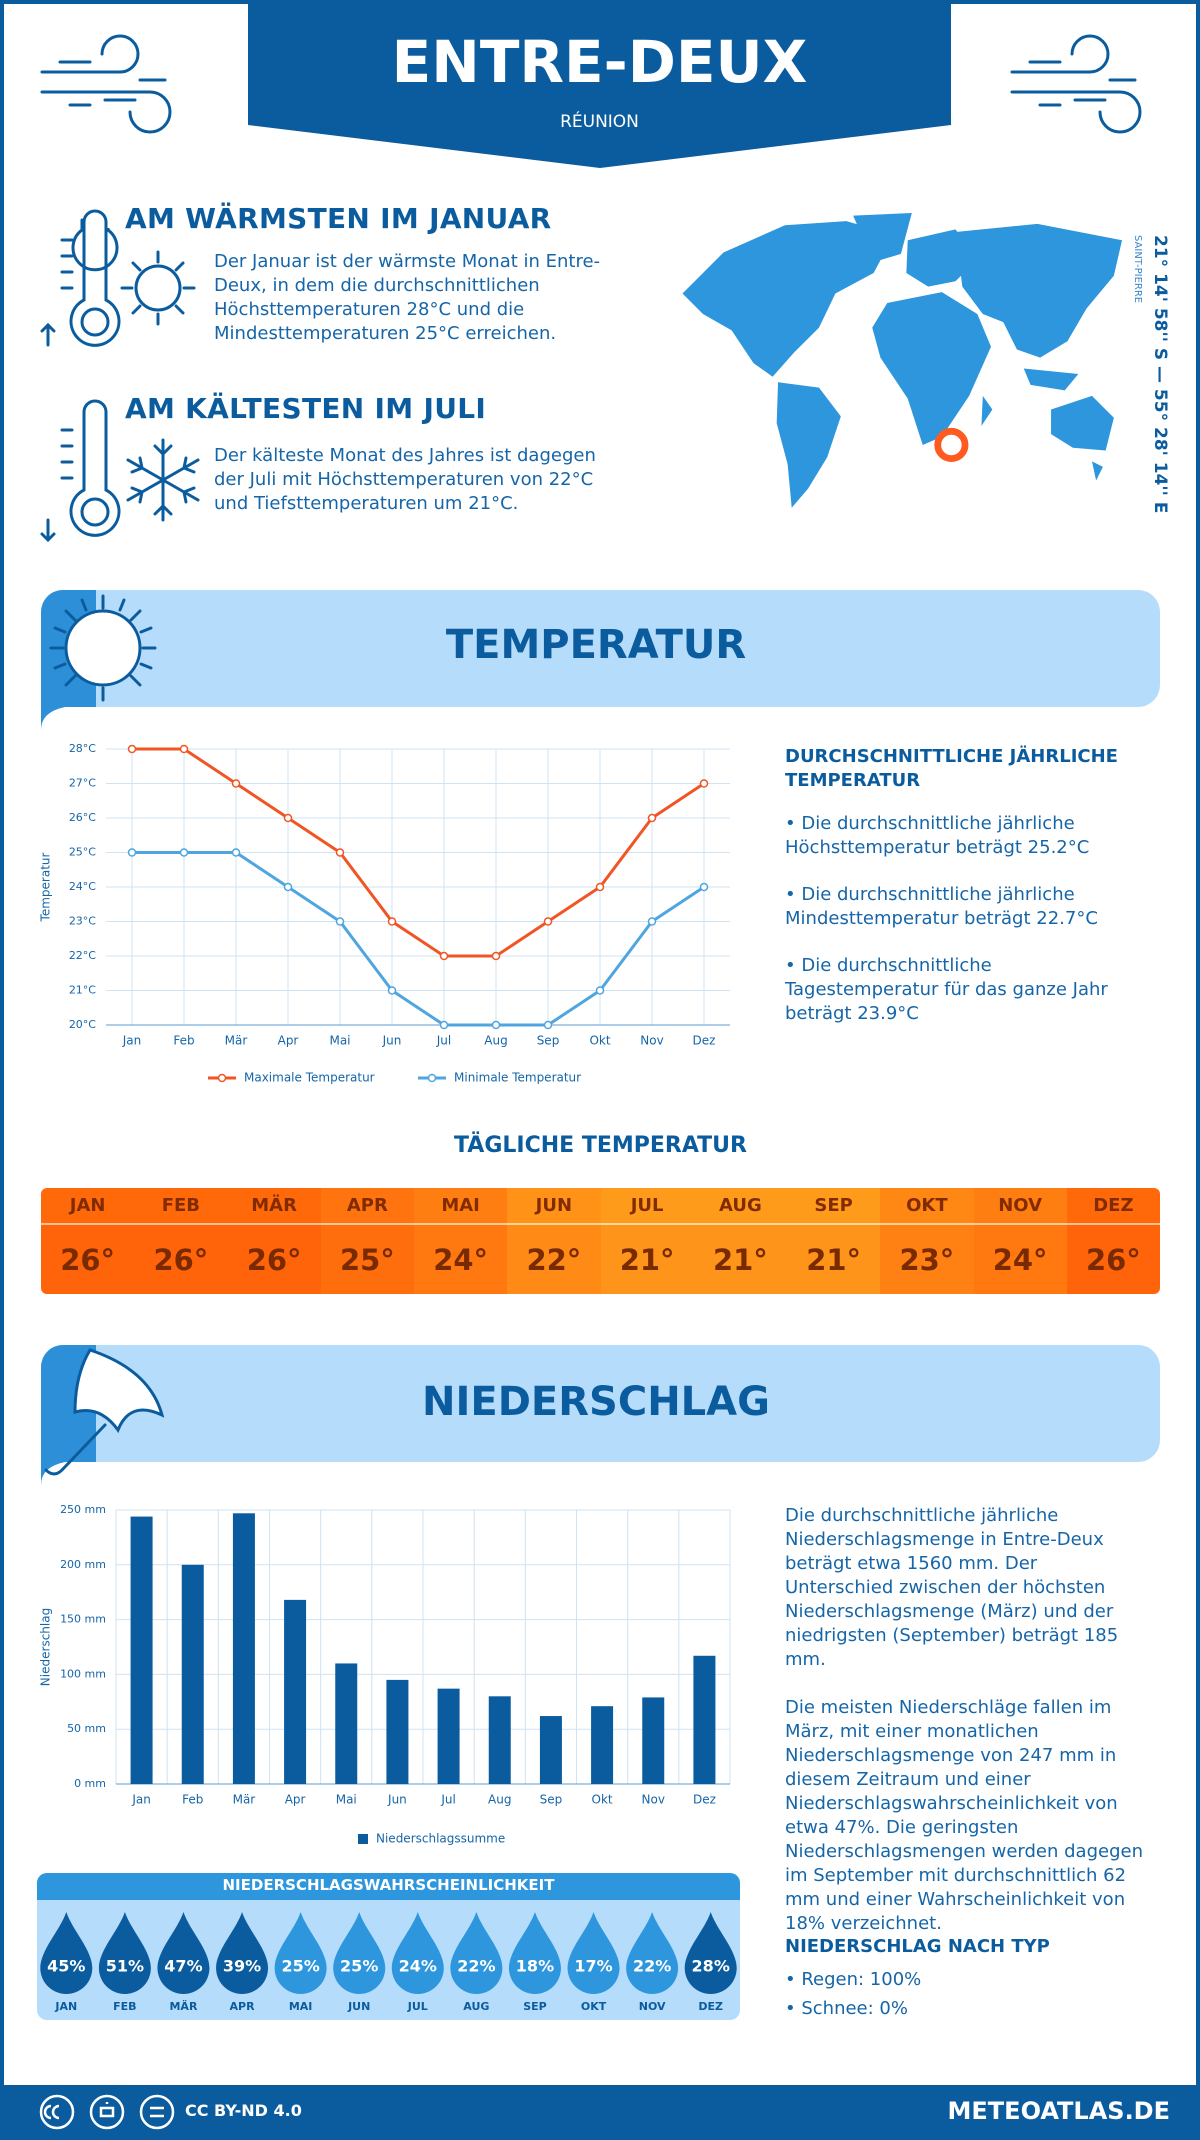  Describe the element at coordinates (82, 852) in the screenshot. I see `y-tick-label: 25°C` at that location.